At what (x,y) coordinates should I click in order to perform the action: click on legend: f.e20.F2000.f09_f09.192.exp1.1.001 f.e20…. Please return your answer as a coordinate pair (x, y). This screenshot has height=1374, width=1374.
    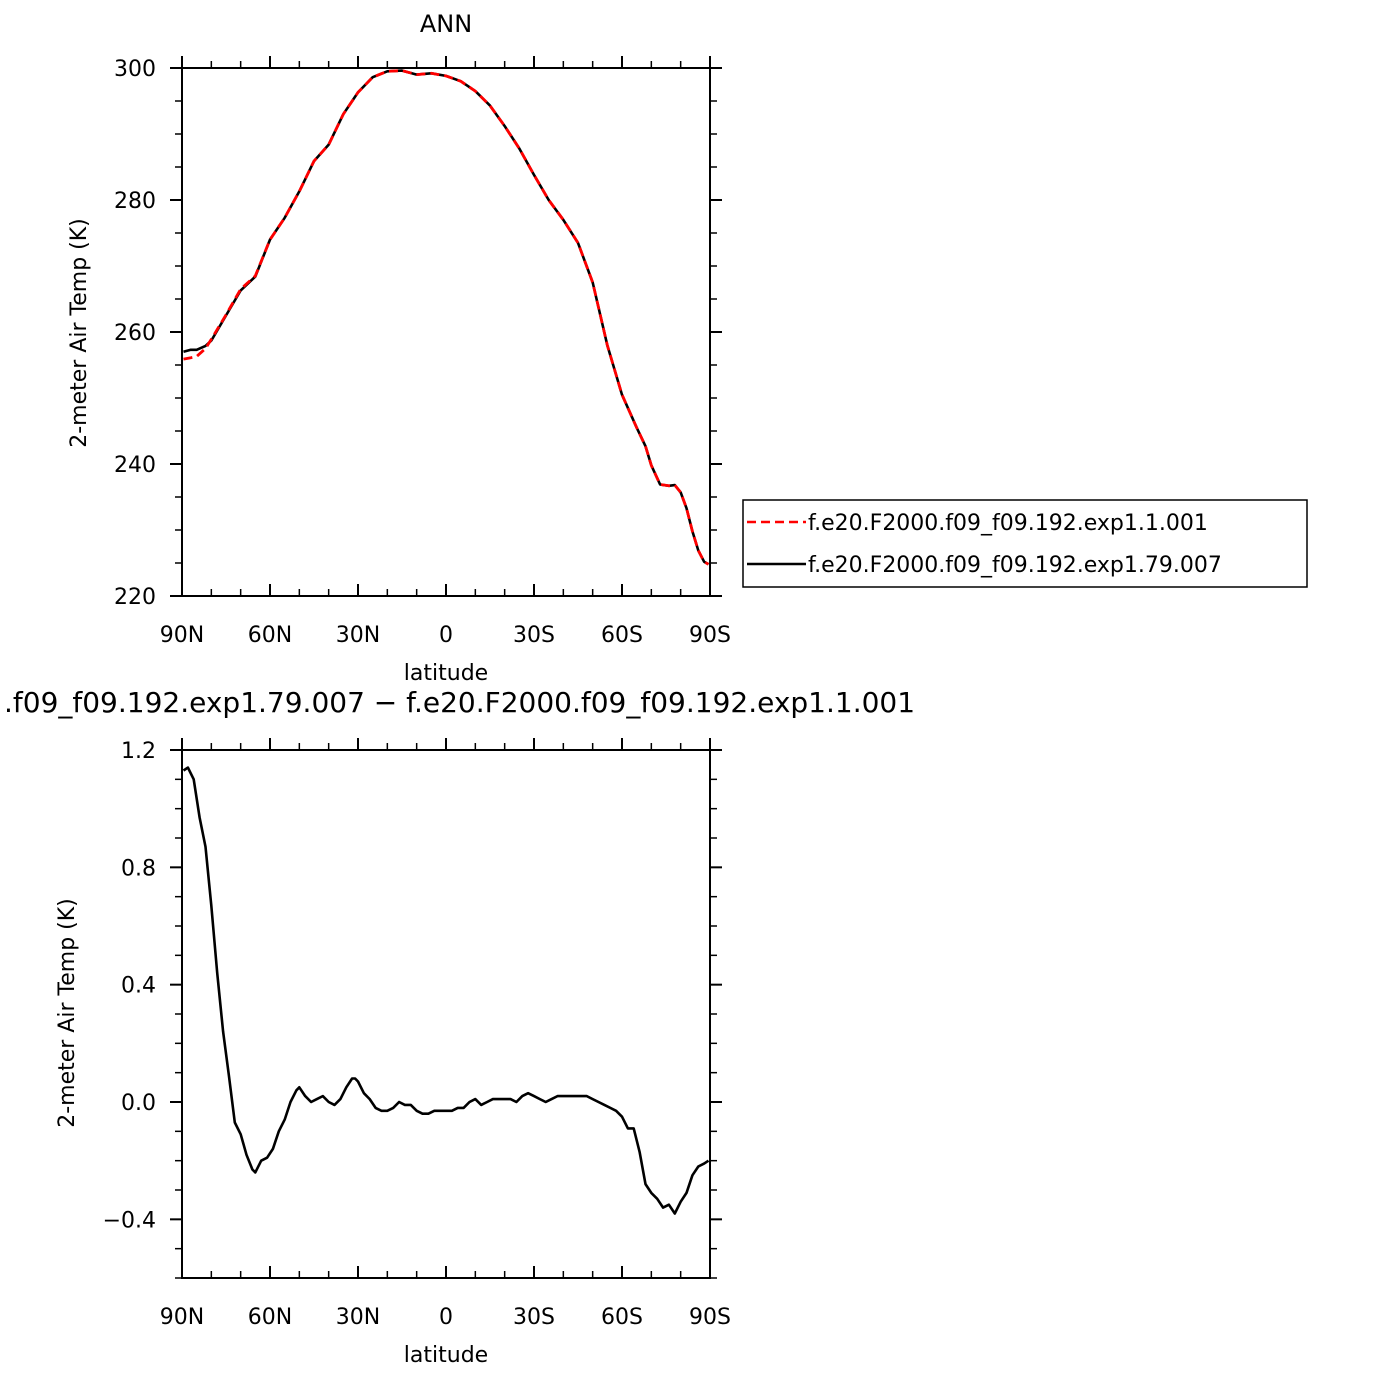
    Looking at the image, I should click on (1025, 543).